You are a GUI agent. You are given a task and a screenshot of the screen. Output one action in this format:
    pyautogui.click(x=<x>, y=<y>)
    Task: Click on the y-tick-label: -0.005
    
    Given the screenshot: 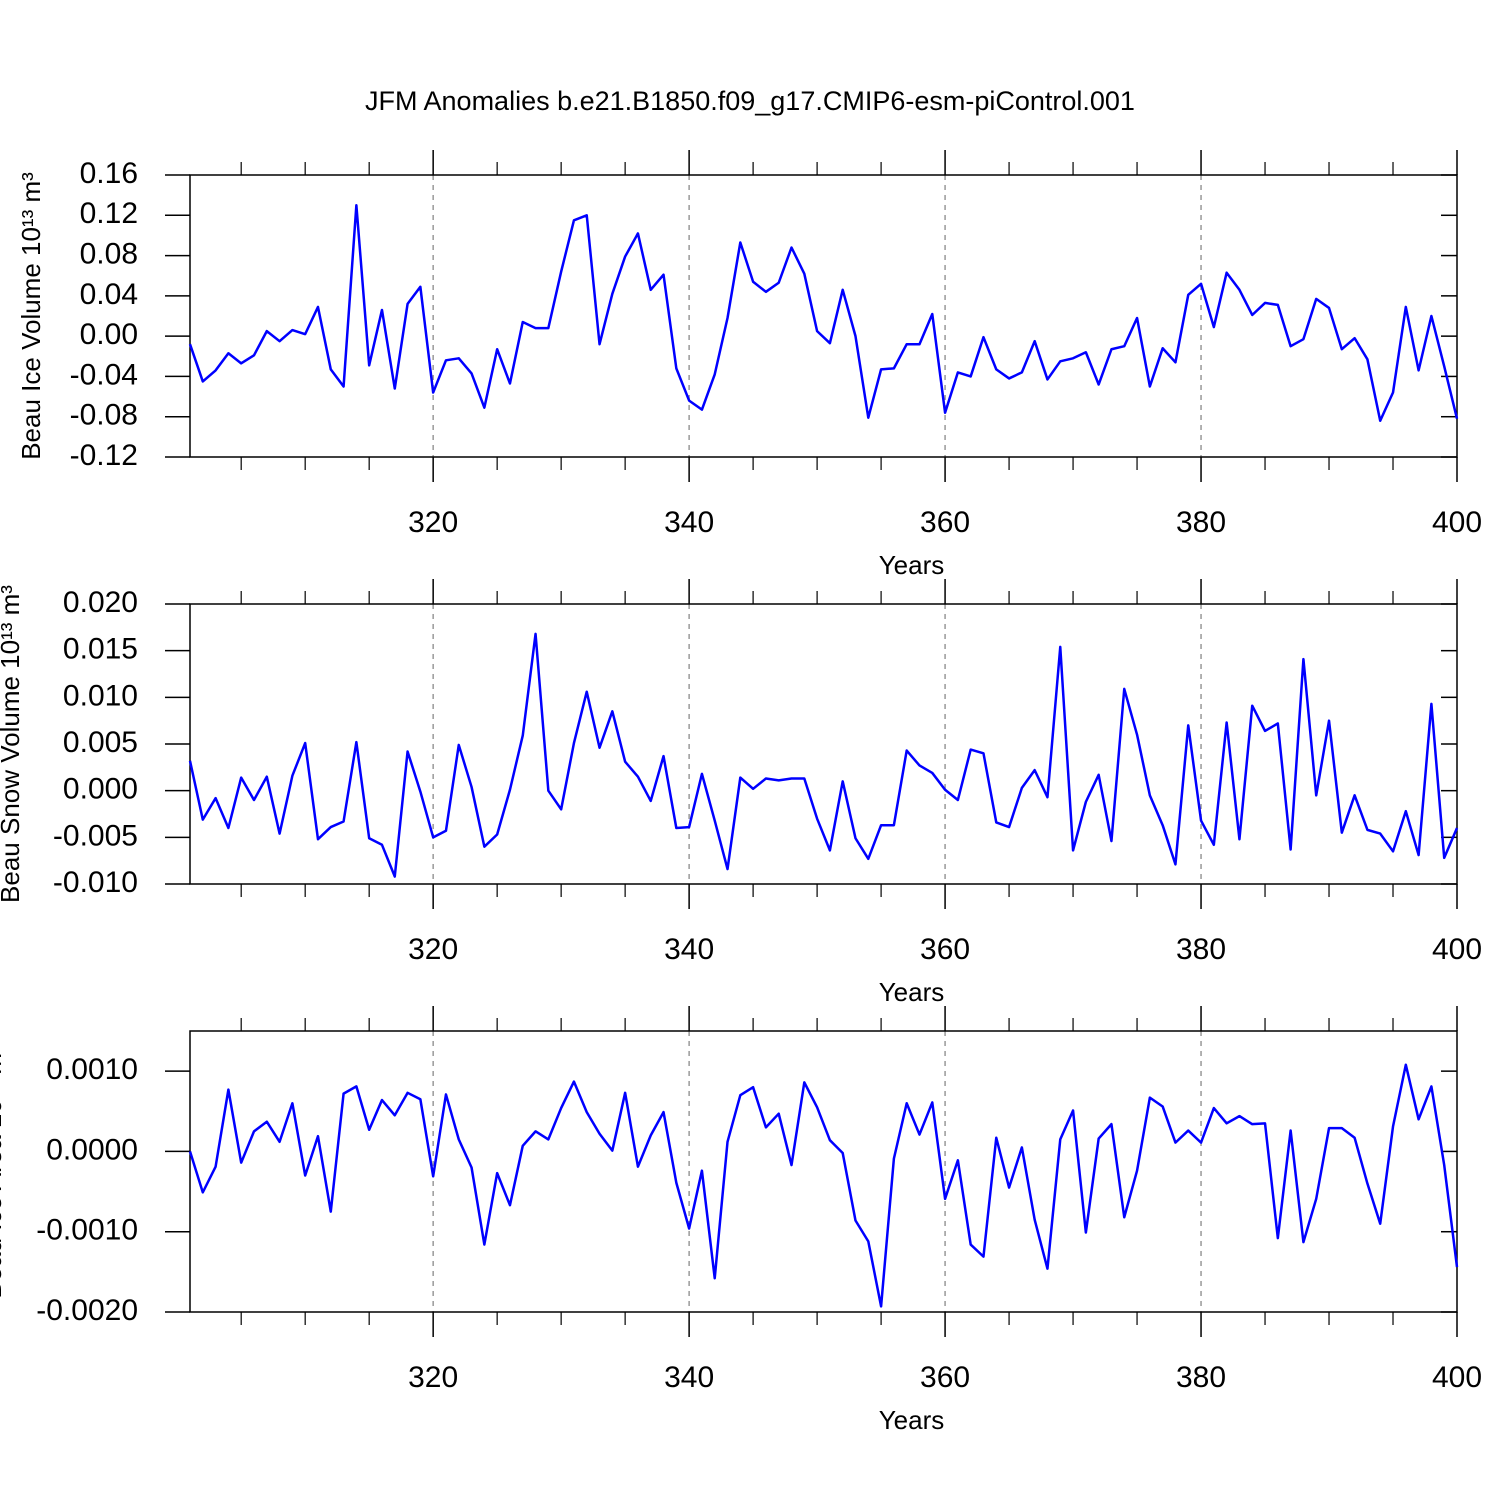 What is the action you would take?
    pyautogui.click(x=95, y=835)
    